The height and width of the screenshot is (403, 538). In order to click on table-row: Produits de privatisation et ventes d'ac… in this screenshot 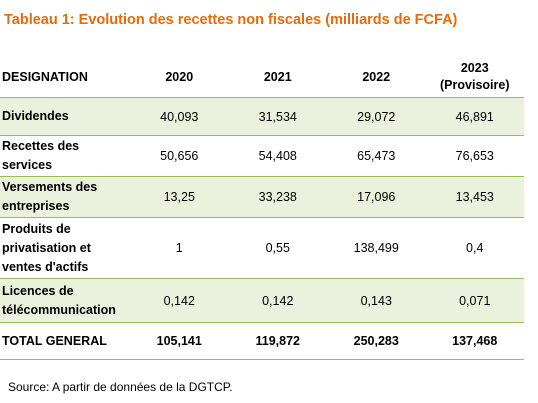, I will do `click(262, 248)`.